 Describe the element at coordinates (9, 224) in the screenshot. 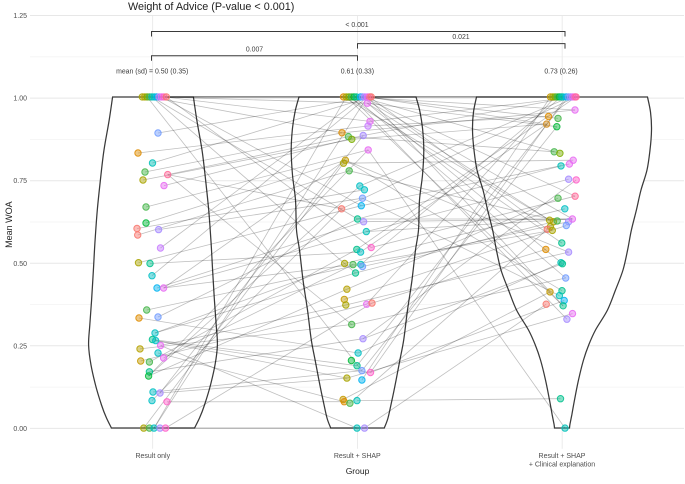

I see `svg-text: Mean WOA` at that location.